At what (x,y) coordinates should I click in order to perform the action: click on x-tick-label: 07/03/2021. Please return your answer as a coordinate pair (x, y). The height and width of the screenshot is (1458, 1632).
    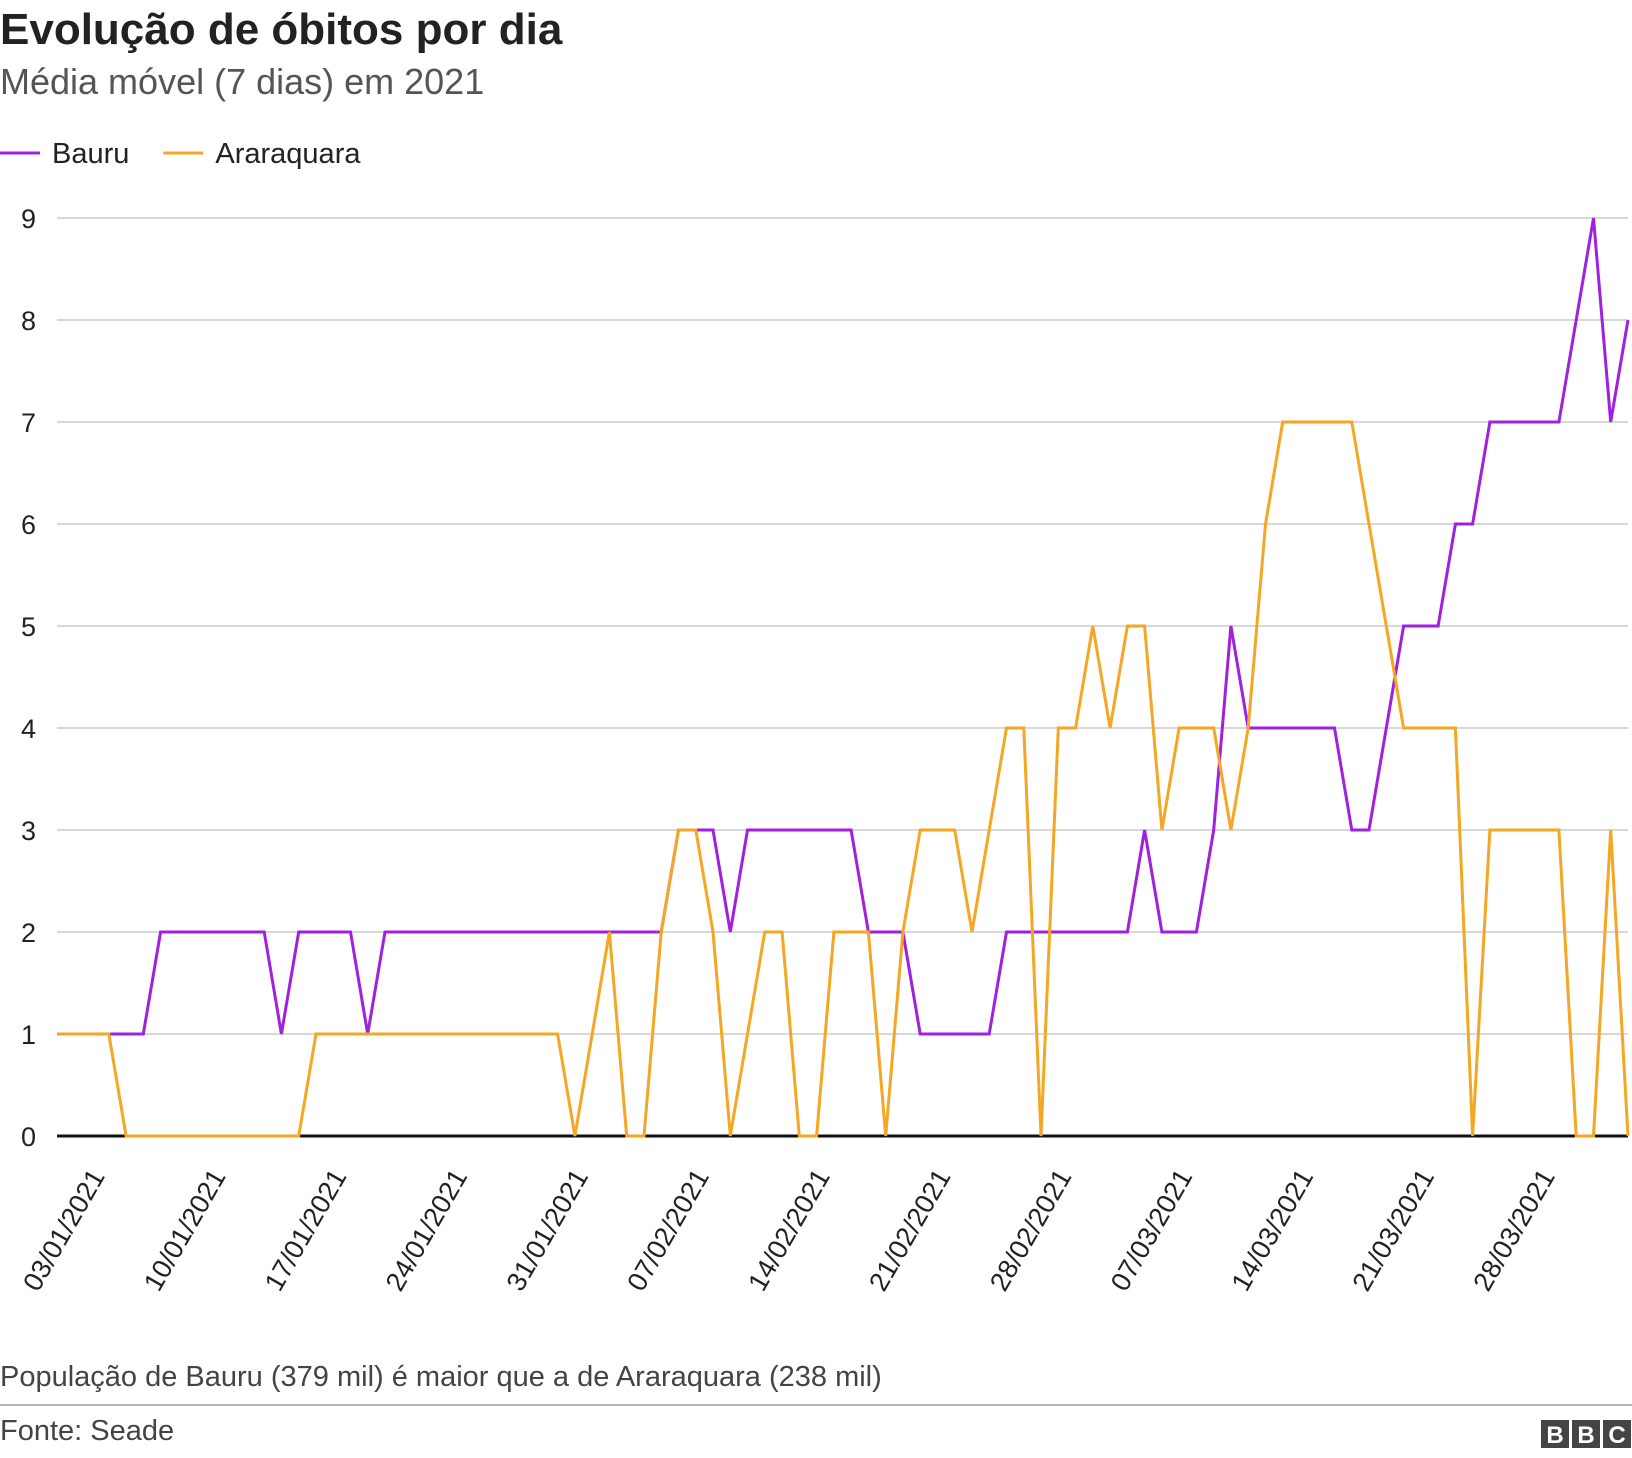
    Looking at the image, I should click on (1152, 1230).